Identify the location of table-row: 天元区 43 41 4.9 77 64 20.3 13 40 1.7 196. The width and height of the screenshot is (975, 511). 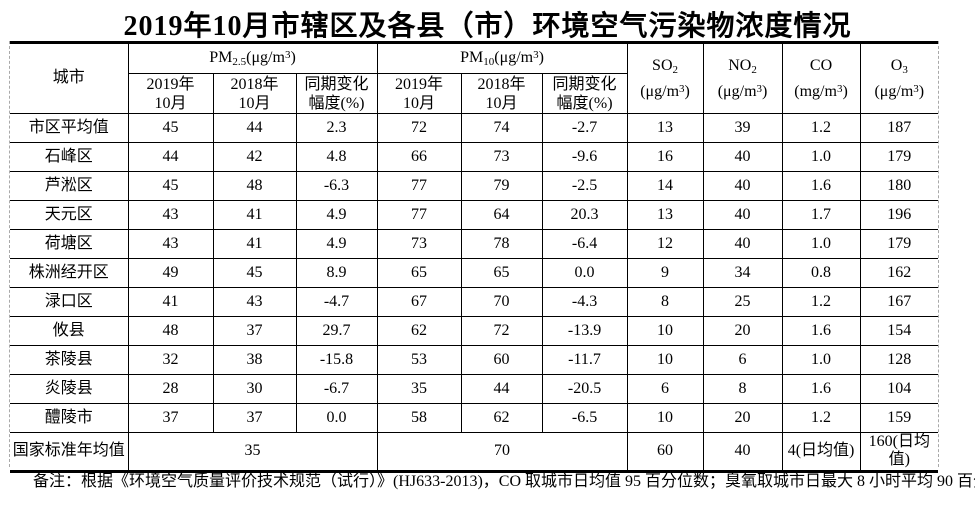
(474, 215).